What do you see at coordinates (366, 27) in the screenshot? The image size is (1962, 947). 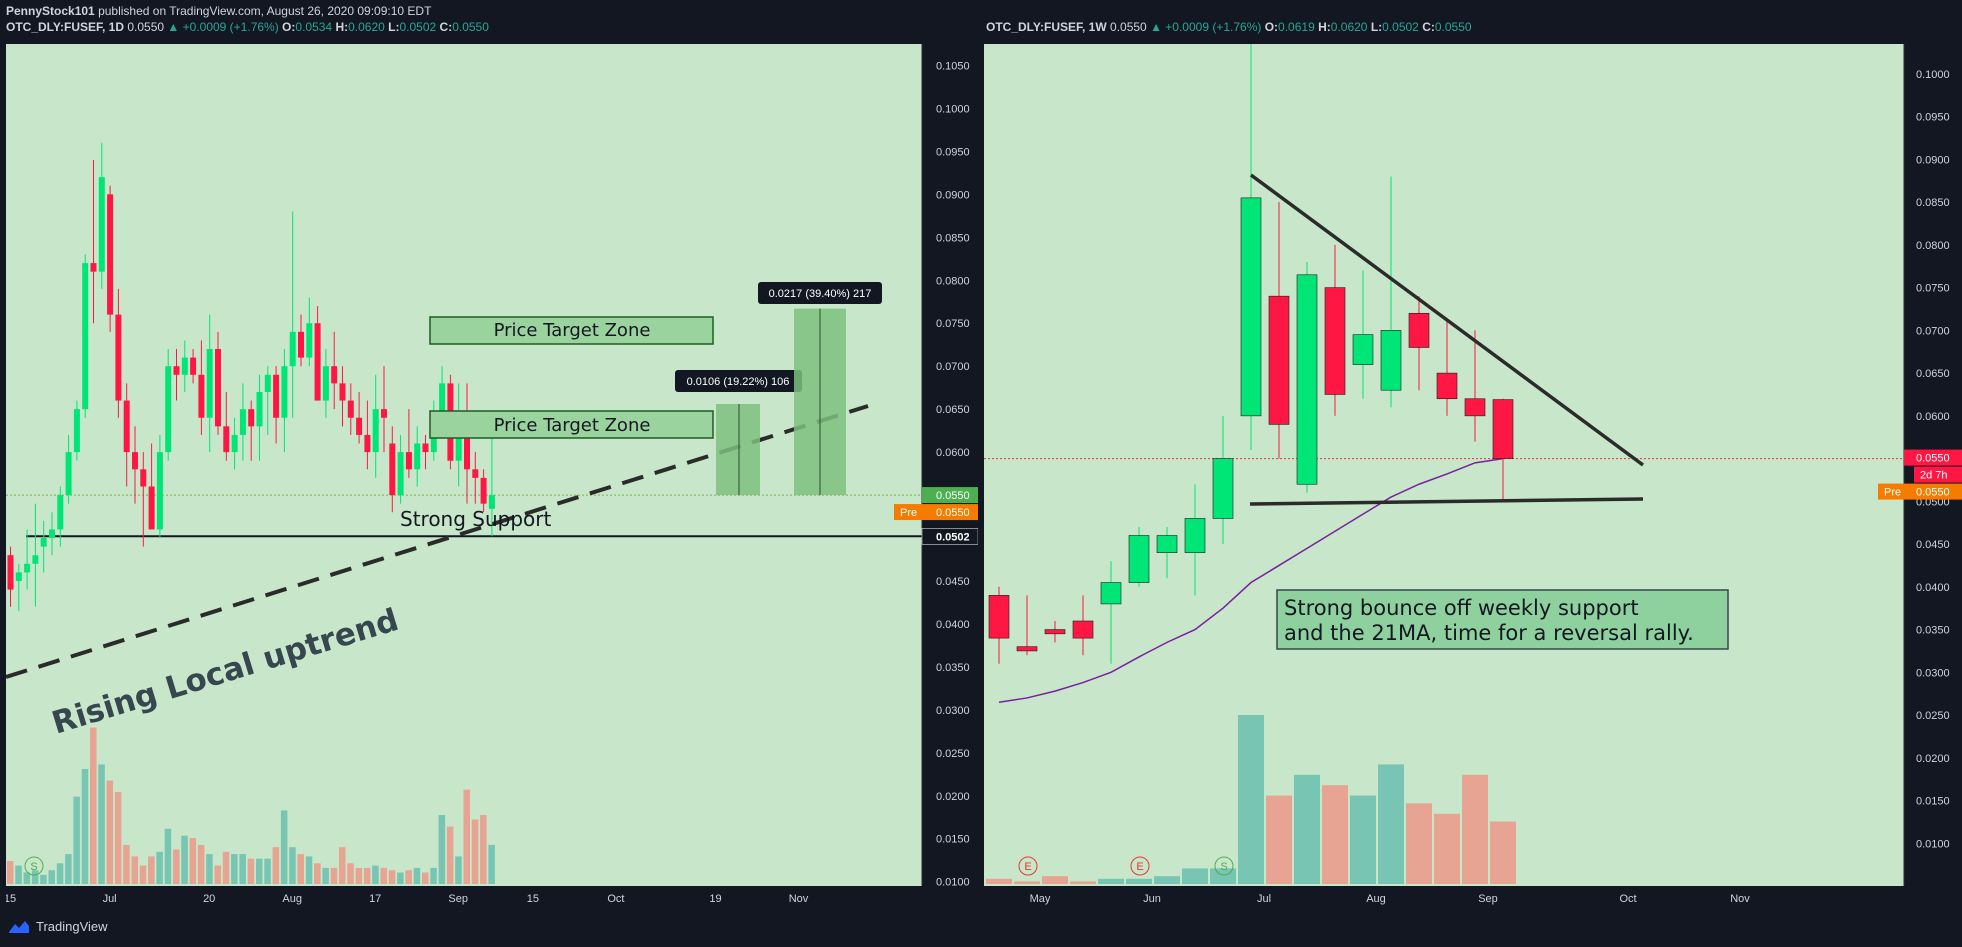 I see `left-high: 0.0620` at bounding box center [366, 27].